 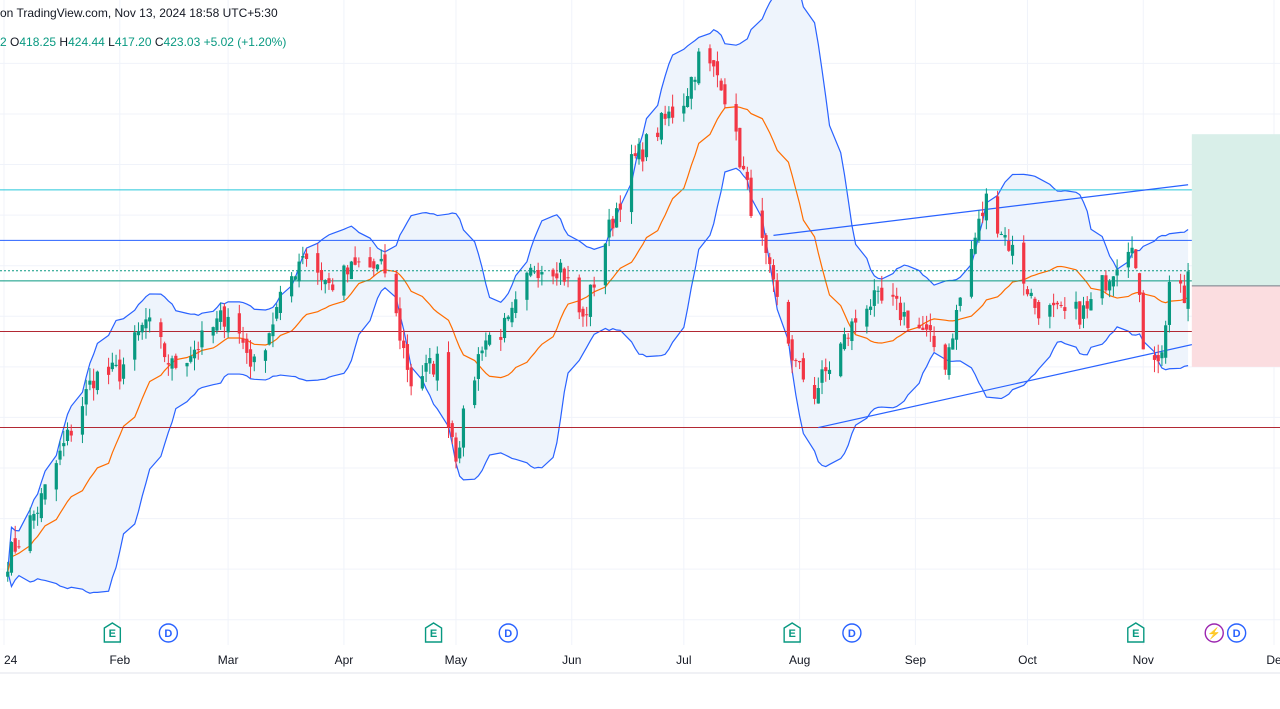 I want to click on earnings-marker: E, so click(x=112, y=632).